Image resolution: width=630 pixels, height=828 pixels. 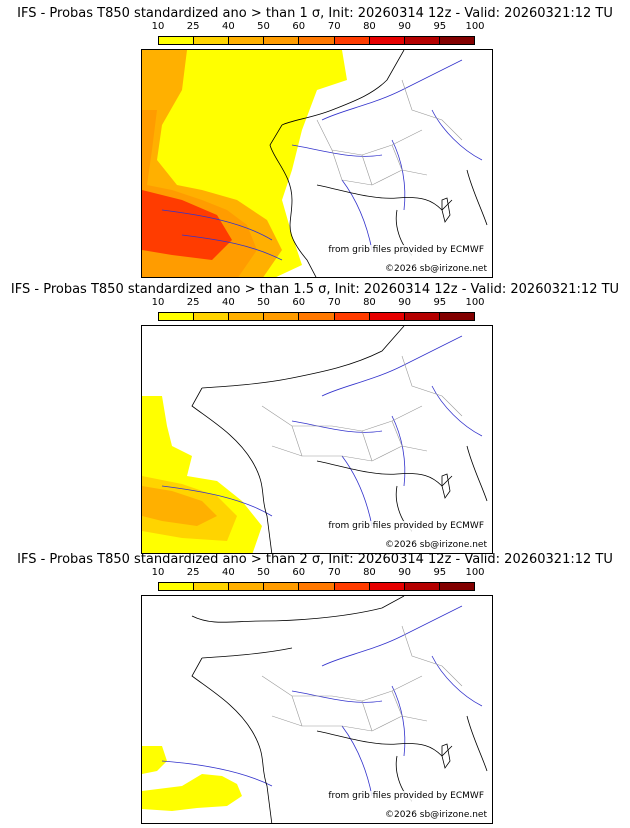 I want to click on prob-shading-max, so click(x=187, y=225).